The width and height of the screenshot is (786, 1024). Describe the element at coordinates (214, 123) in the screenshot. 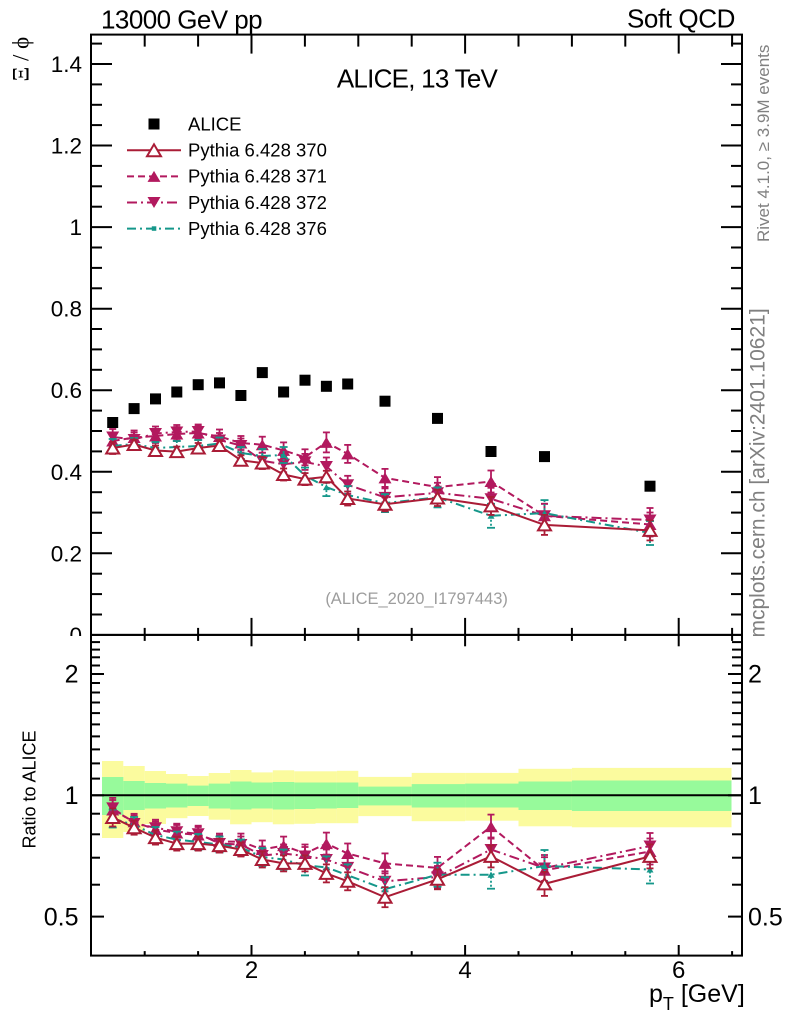

I see `svg-text: ALICE` at that location.